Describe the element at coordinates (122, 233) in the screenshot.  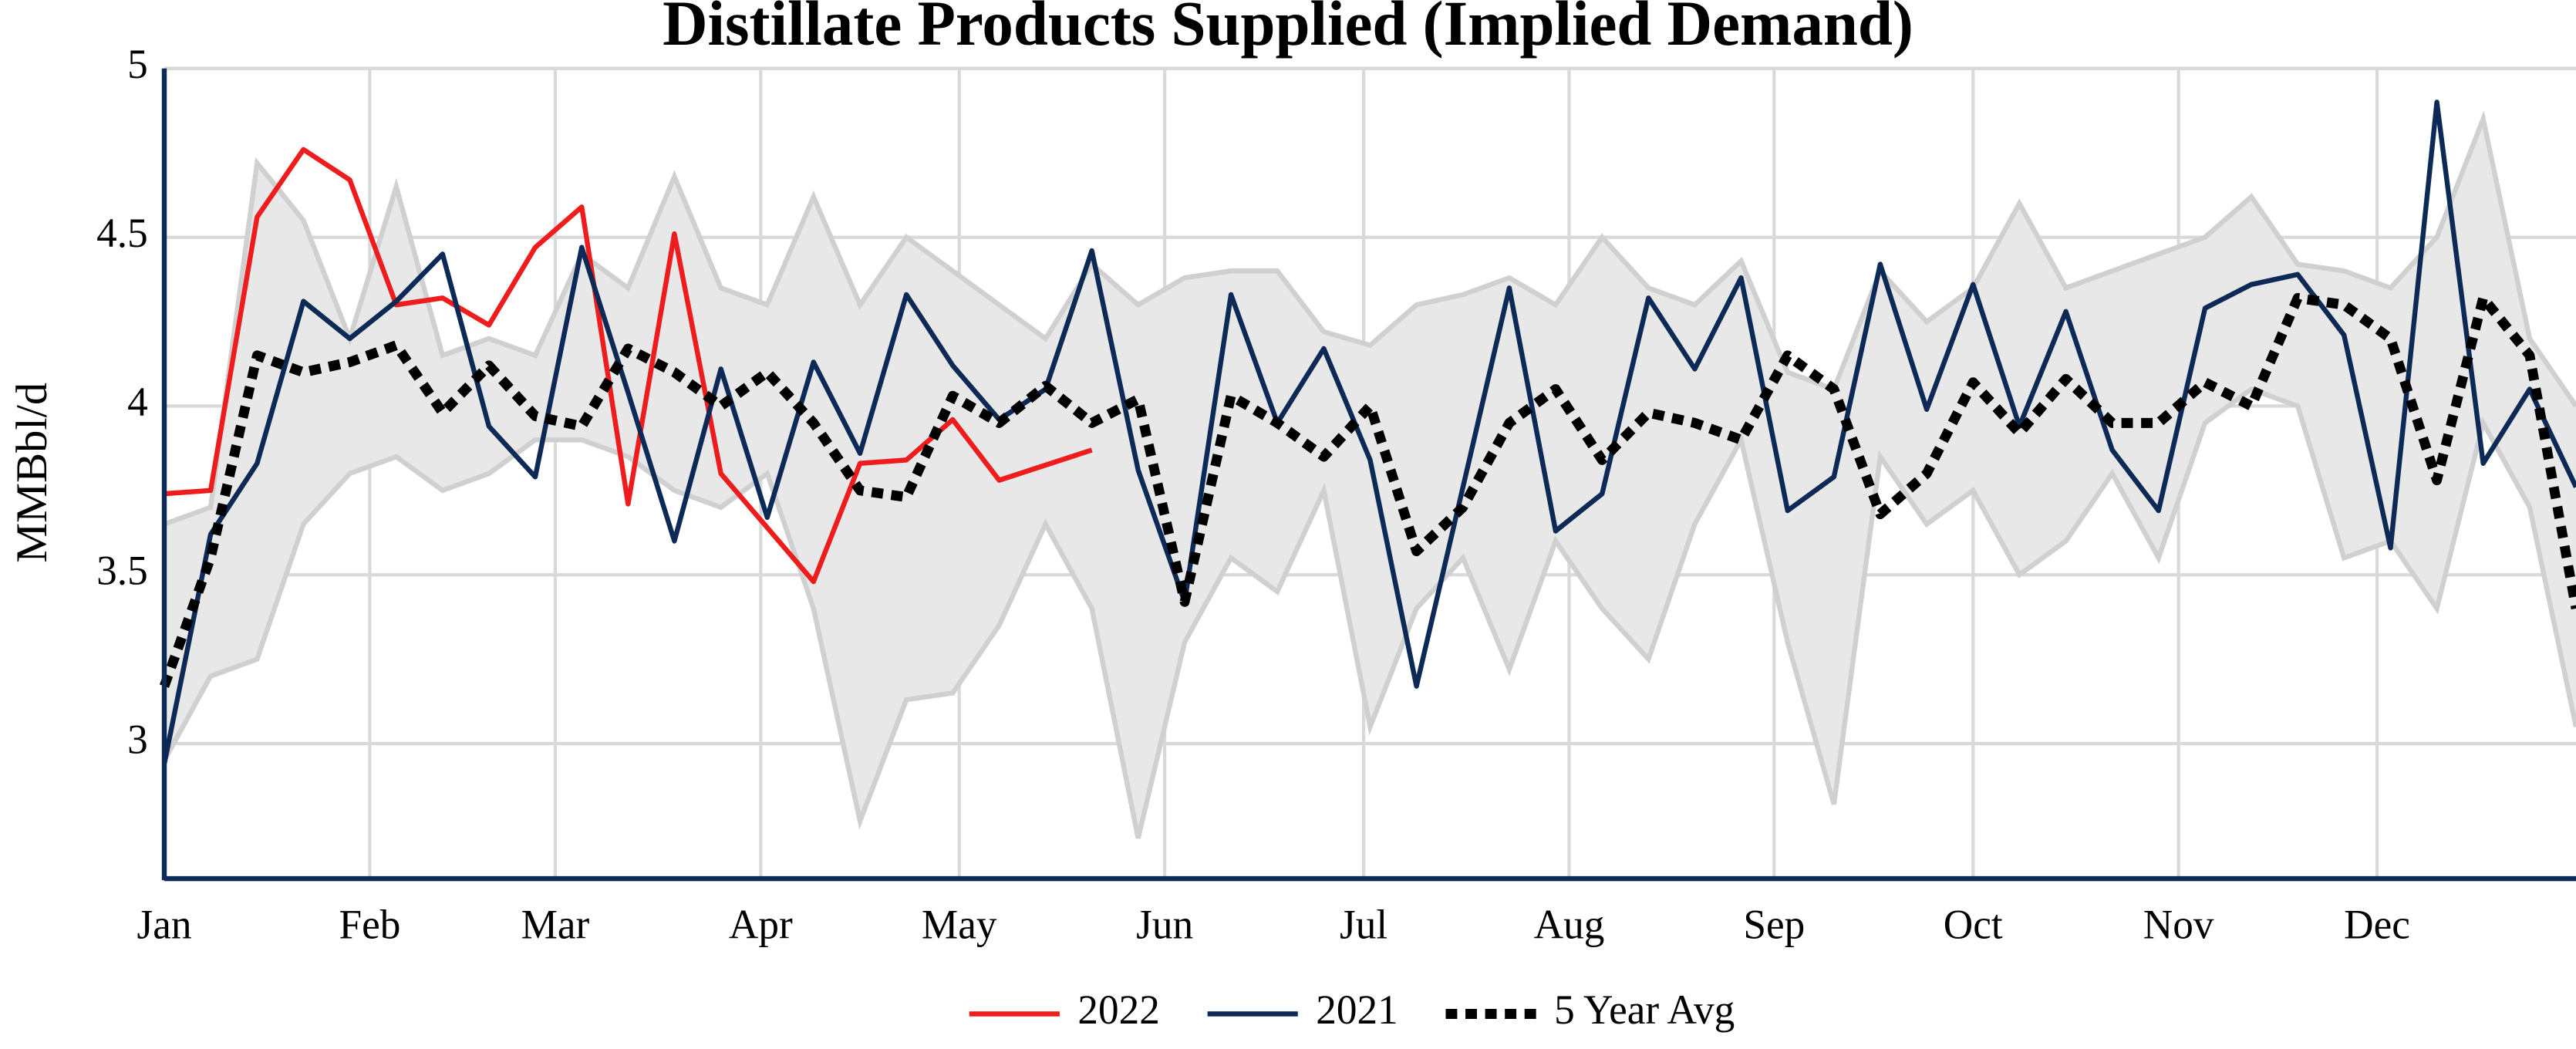
I see `y-tick-label: 4.5` at that location.